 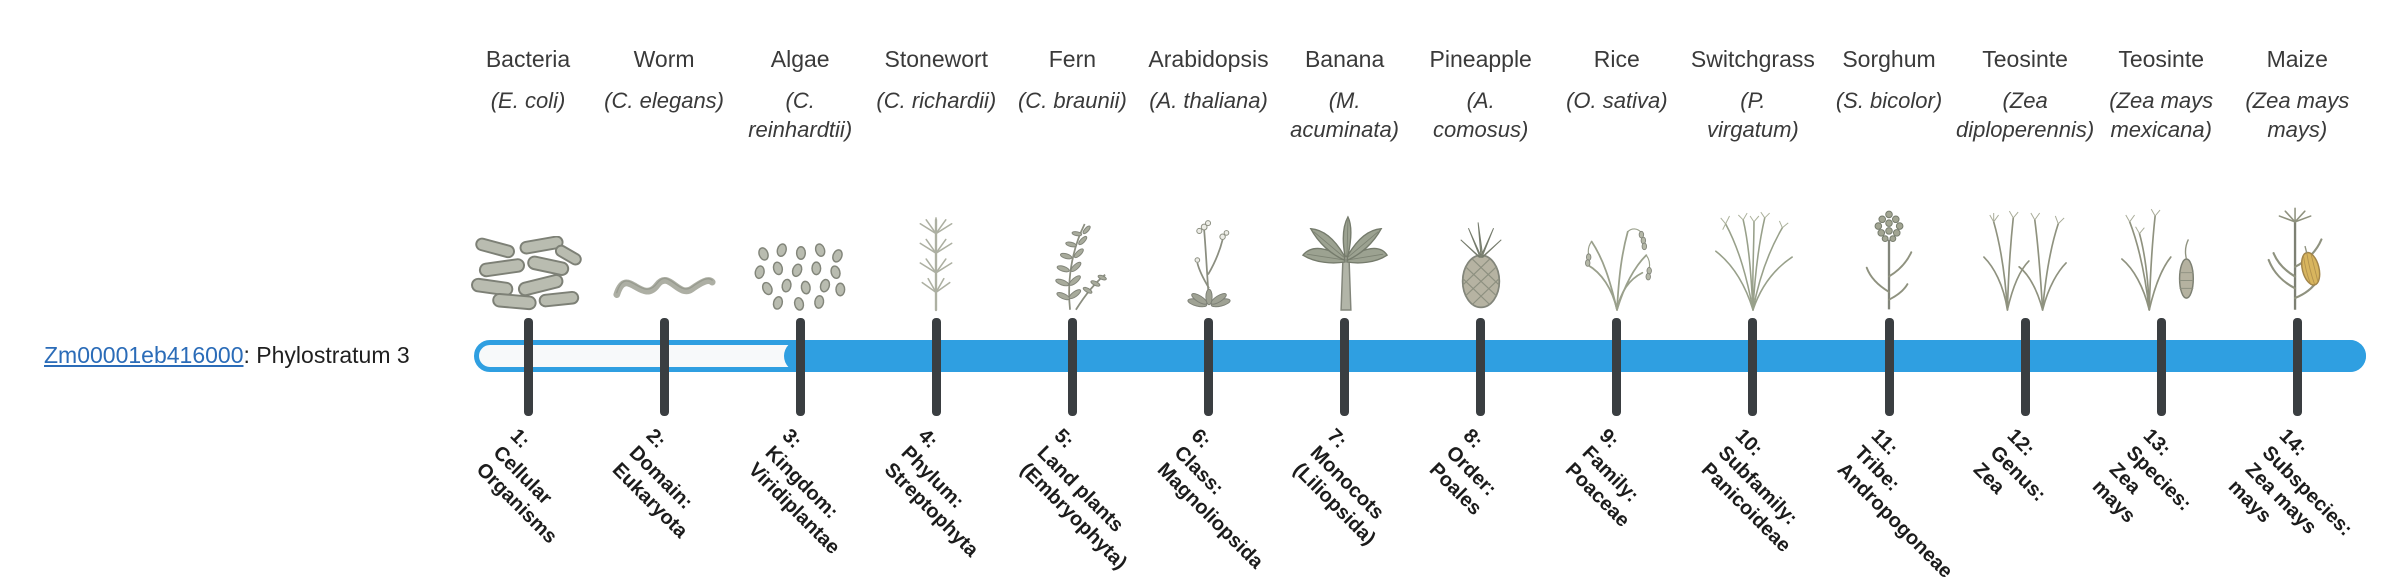 What do you see at coordinates (1345, 262) in the screenshot?
I see `banana-icon` at bounding box center [1345, 262].